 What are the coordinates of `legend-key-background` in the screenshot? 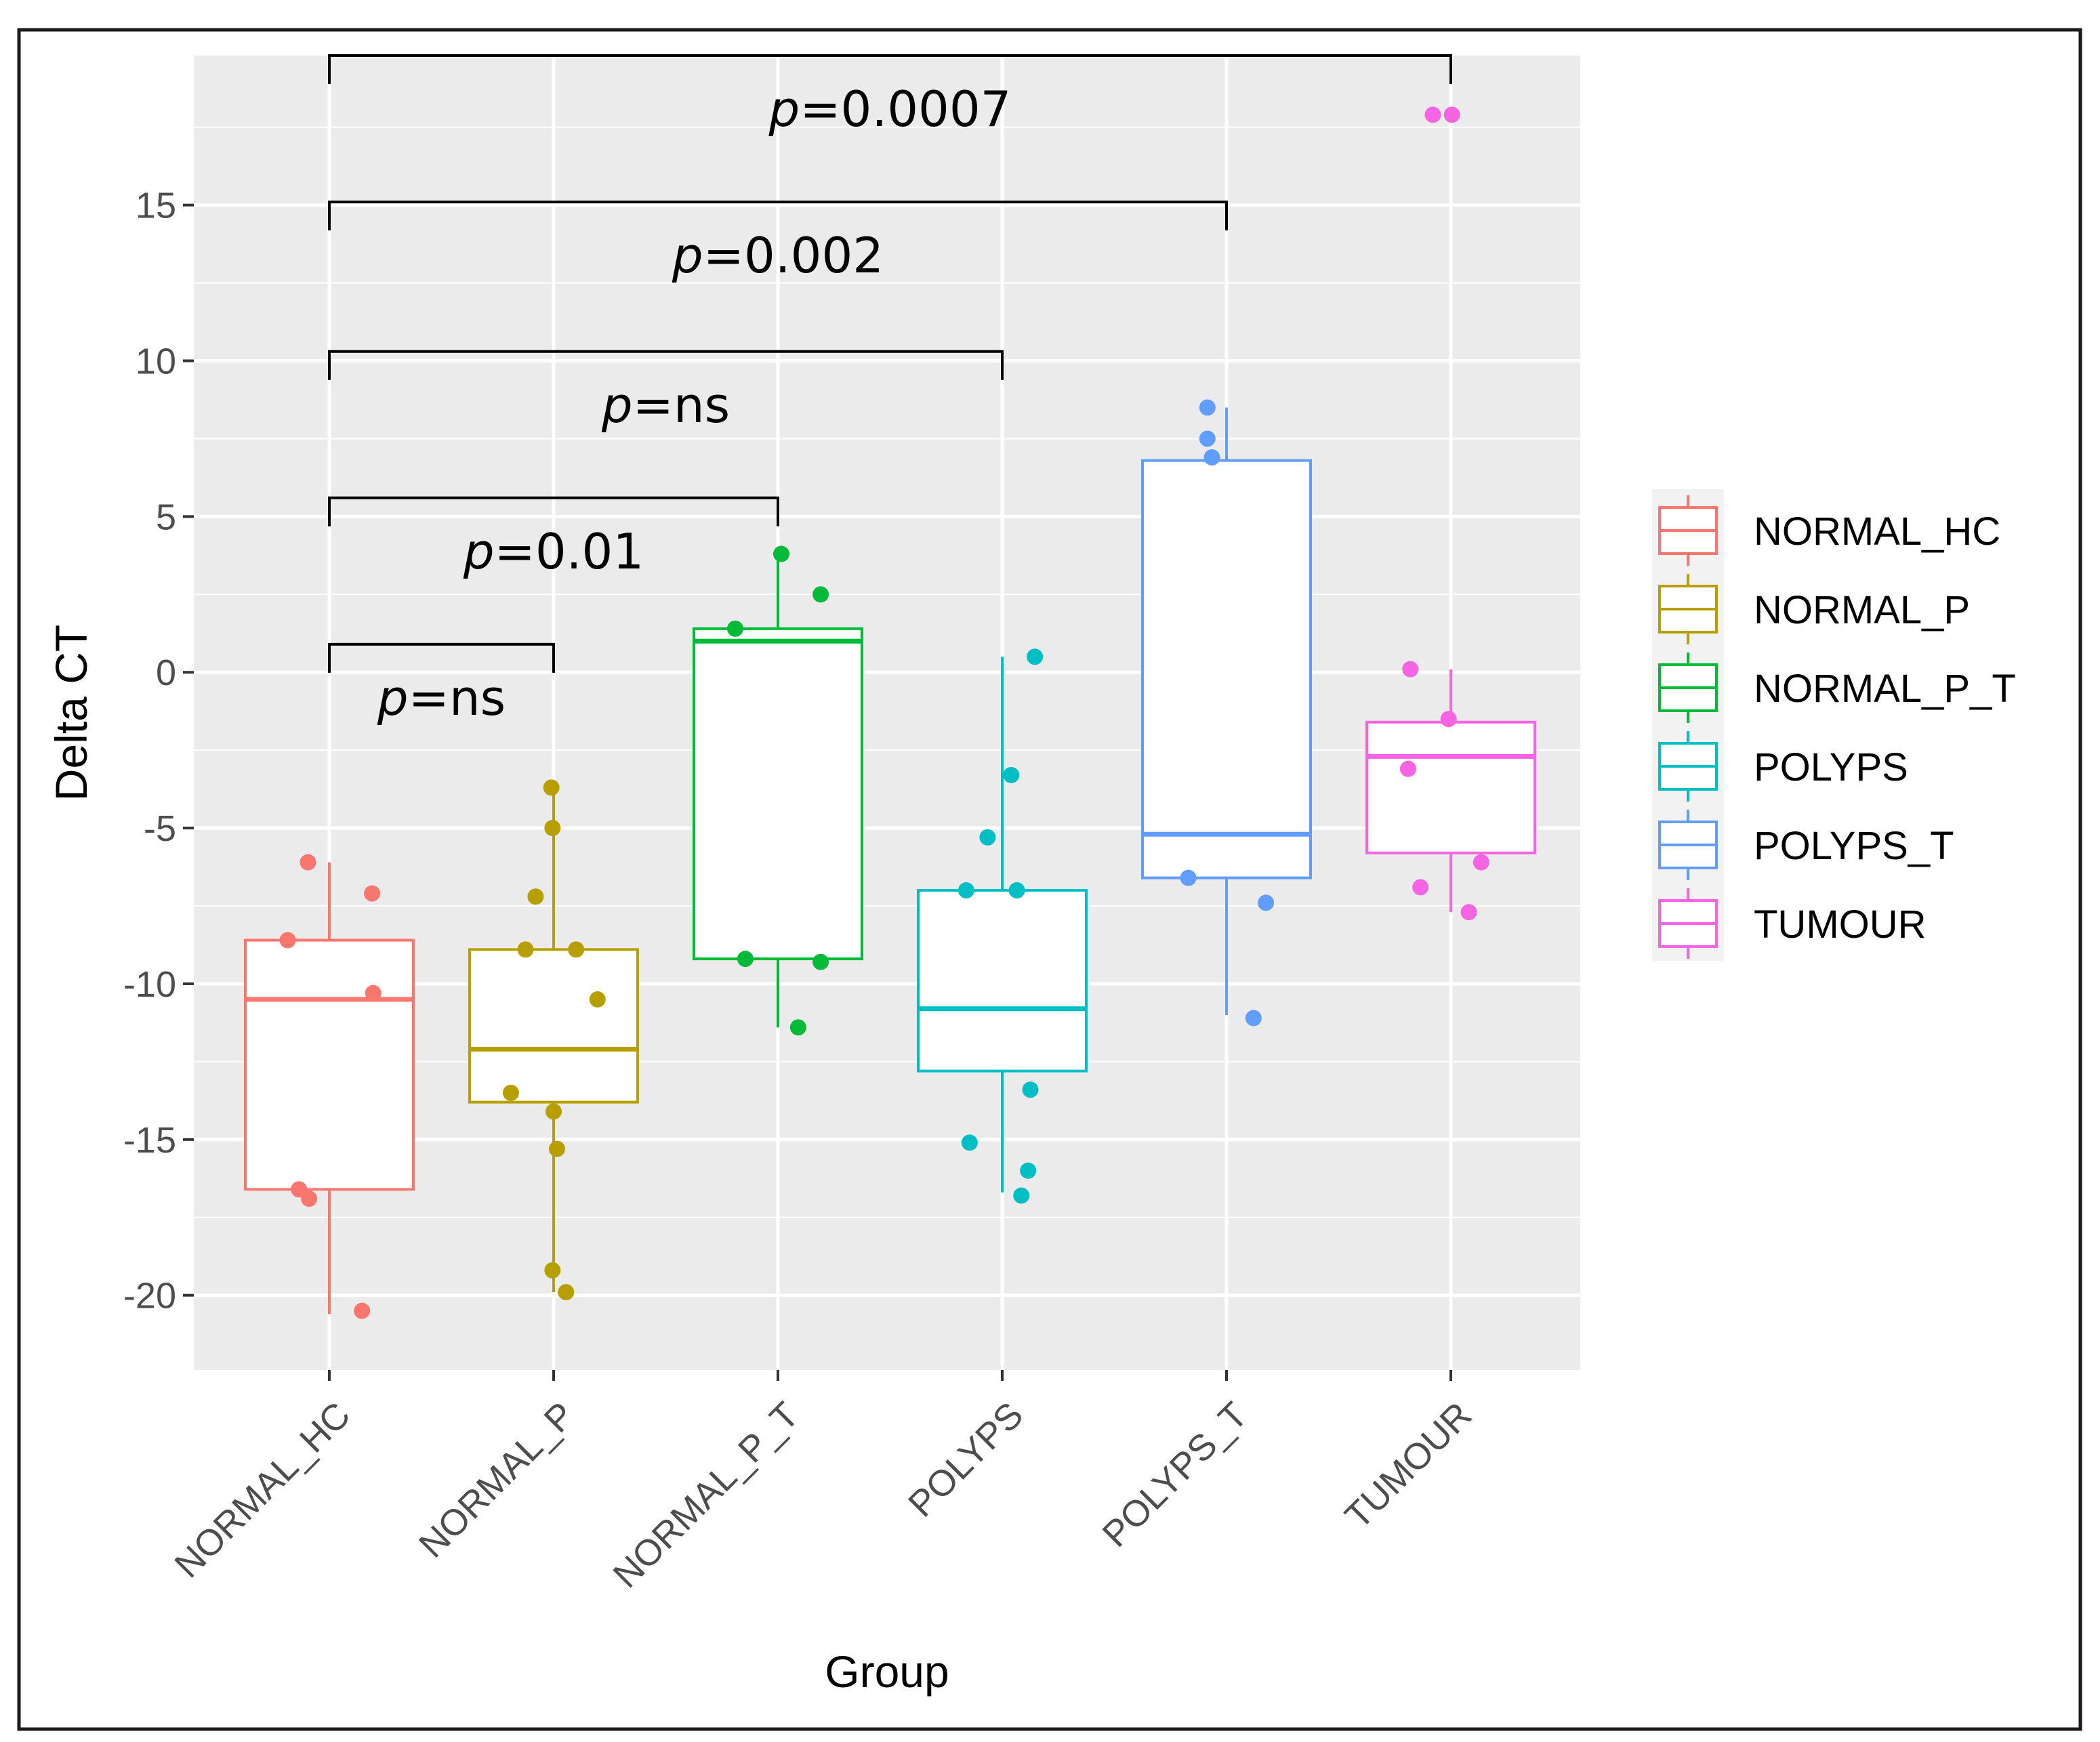 It's located at (1688, 725).